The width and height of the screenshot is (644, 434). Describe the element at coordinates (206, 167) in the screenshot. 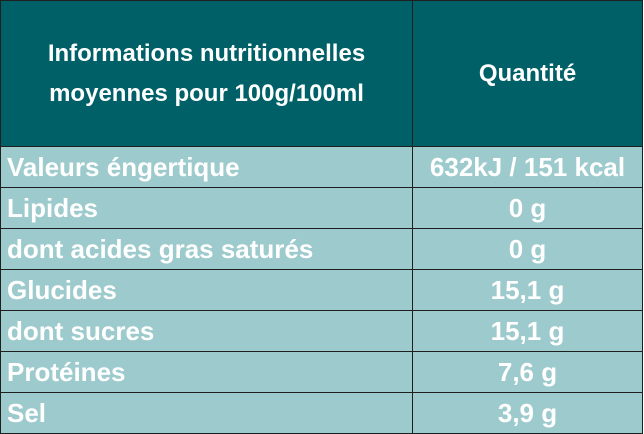

I see `row-label-energy: Valeurs éngertique` at that location.